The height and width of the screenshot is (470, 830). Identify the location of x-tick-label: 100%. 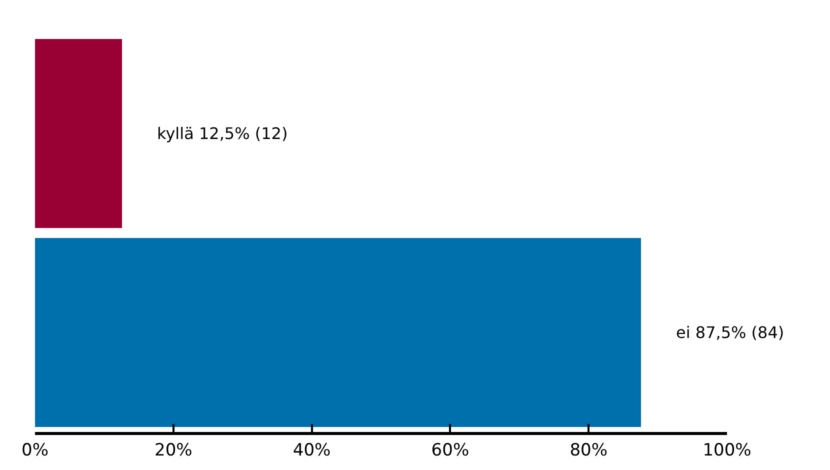
(727, 450).